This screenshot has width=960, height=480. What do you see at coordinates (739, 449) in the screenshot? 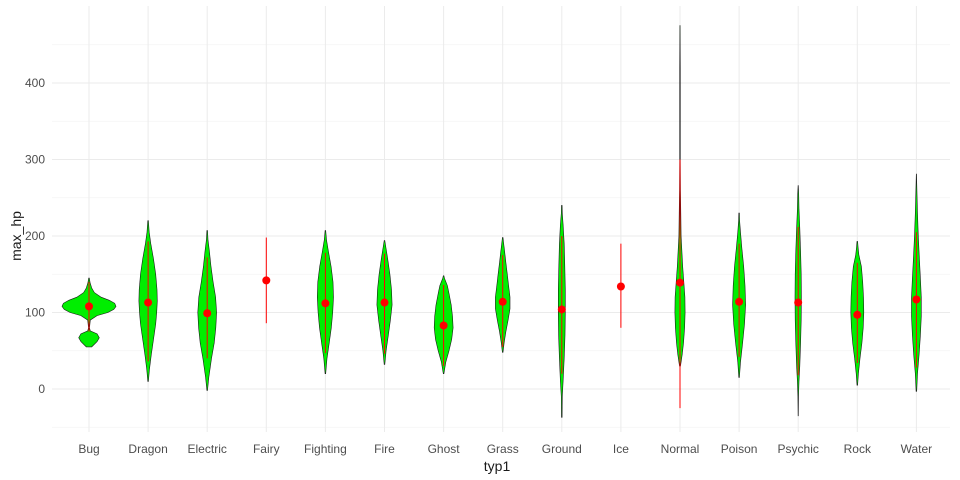
I see `x-tick-label: Poison` at bounding box center [739, 449].